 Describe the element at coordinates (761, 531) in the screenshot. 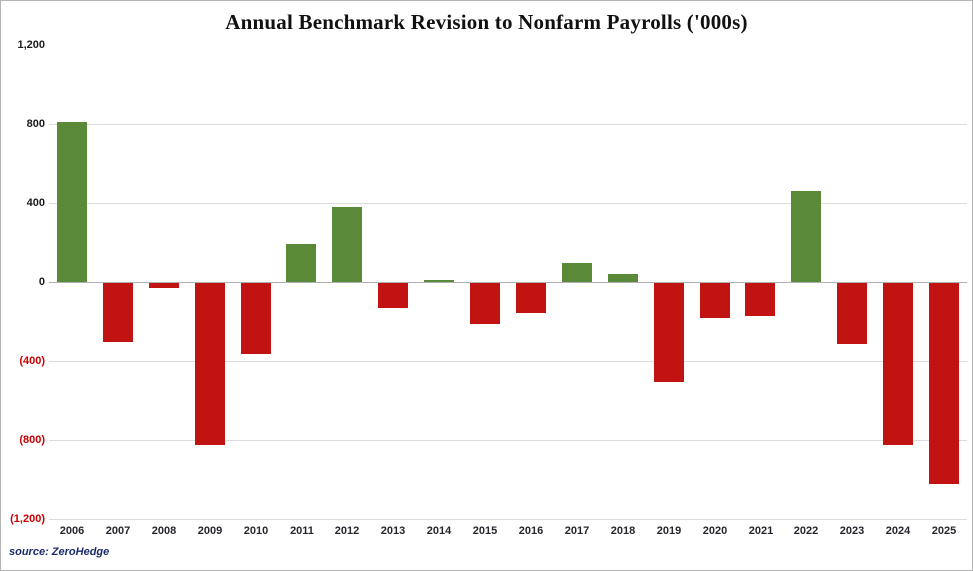

I see `x-axis-year-label: 2021` at that location.